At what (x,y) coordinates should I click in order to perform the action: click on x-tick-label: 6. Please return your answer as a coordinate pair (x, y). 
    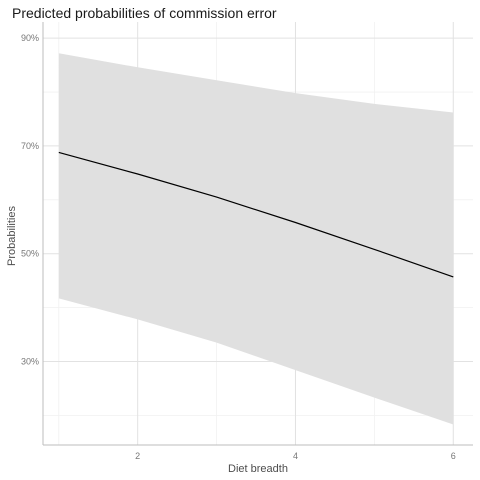
    Looking at the image, I should click on (453, 456).